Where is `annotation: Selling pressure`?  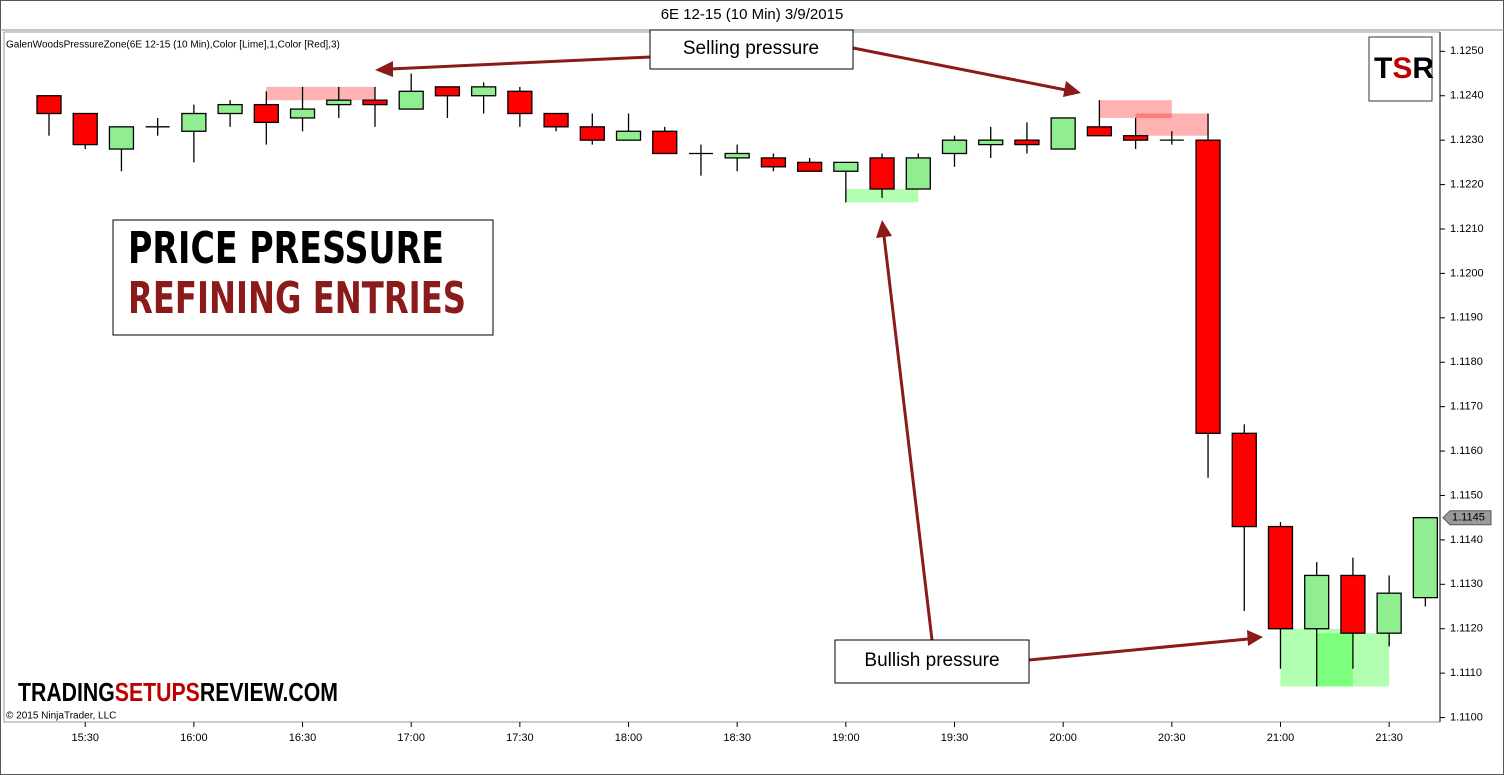 annotation: Selling pressure is located at coordinates (751, 48).